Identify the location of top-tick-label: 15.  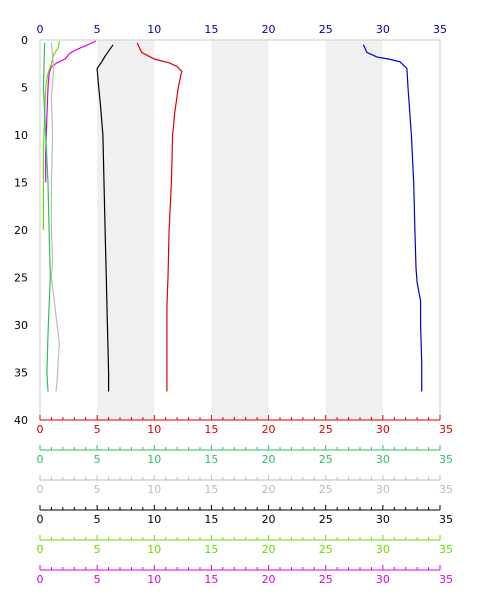
(211, 29).